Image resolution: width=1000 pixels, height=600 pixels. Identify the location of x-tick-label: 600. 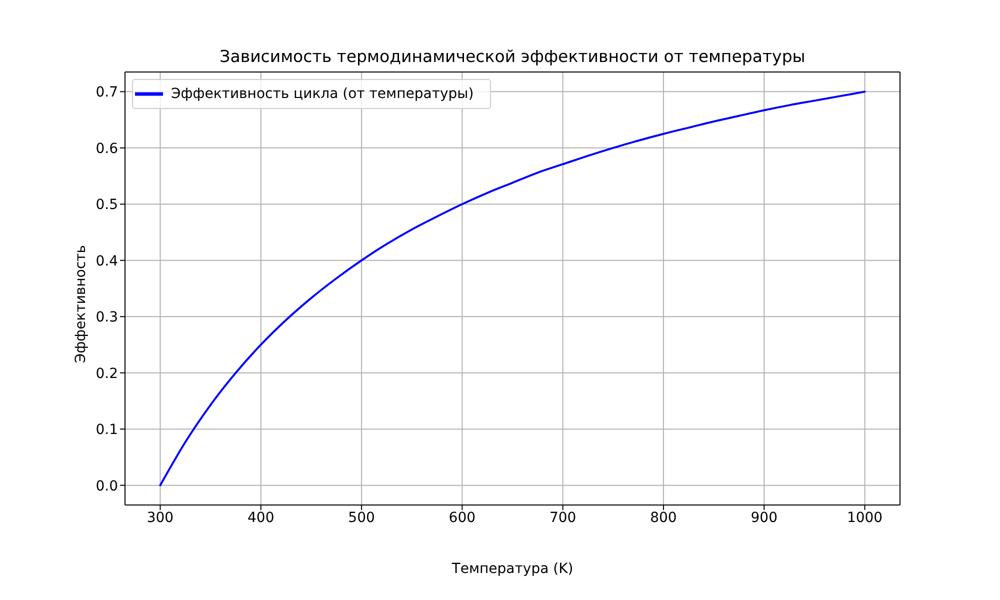
(462, 518).